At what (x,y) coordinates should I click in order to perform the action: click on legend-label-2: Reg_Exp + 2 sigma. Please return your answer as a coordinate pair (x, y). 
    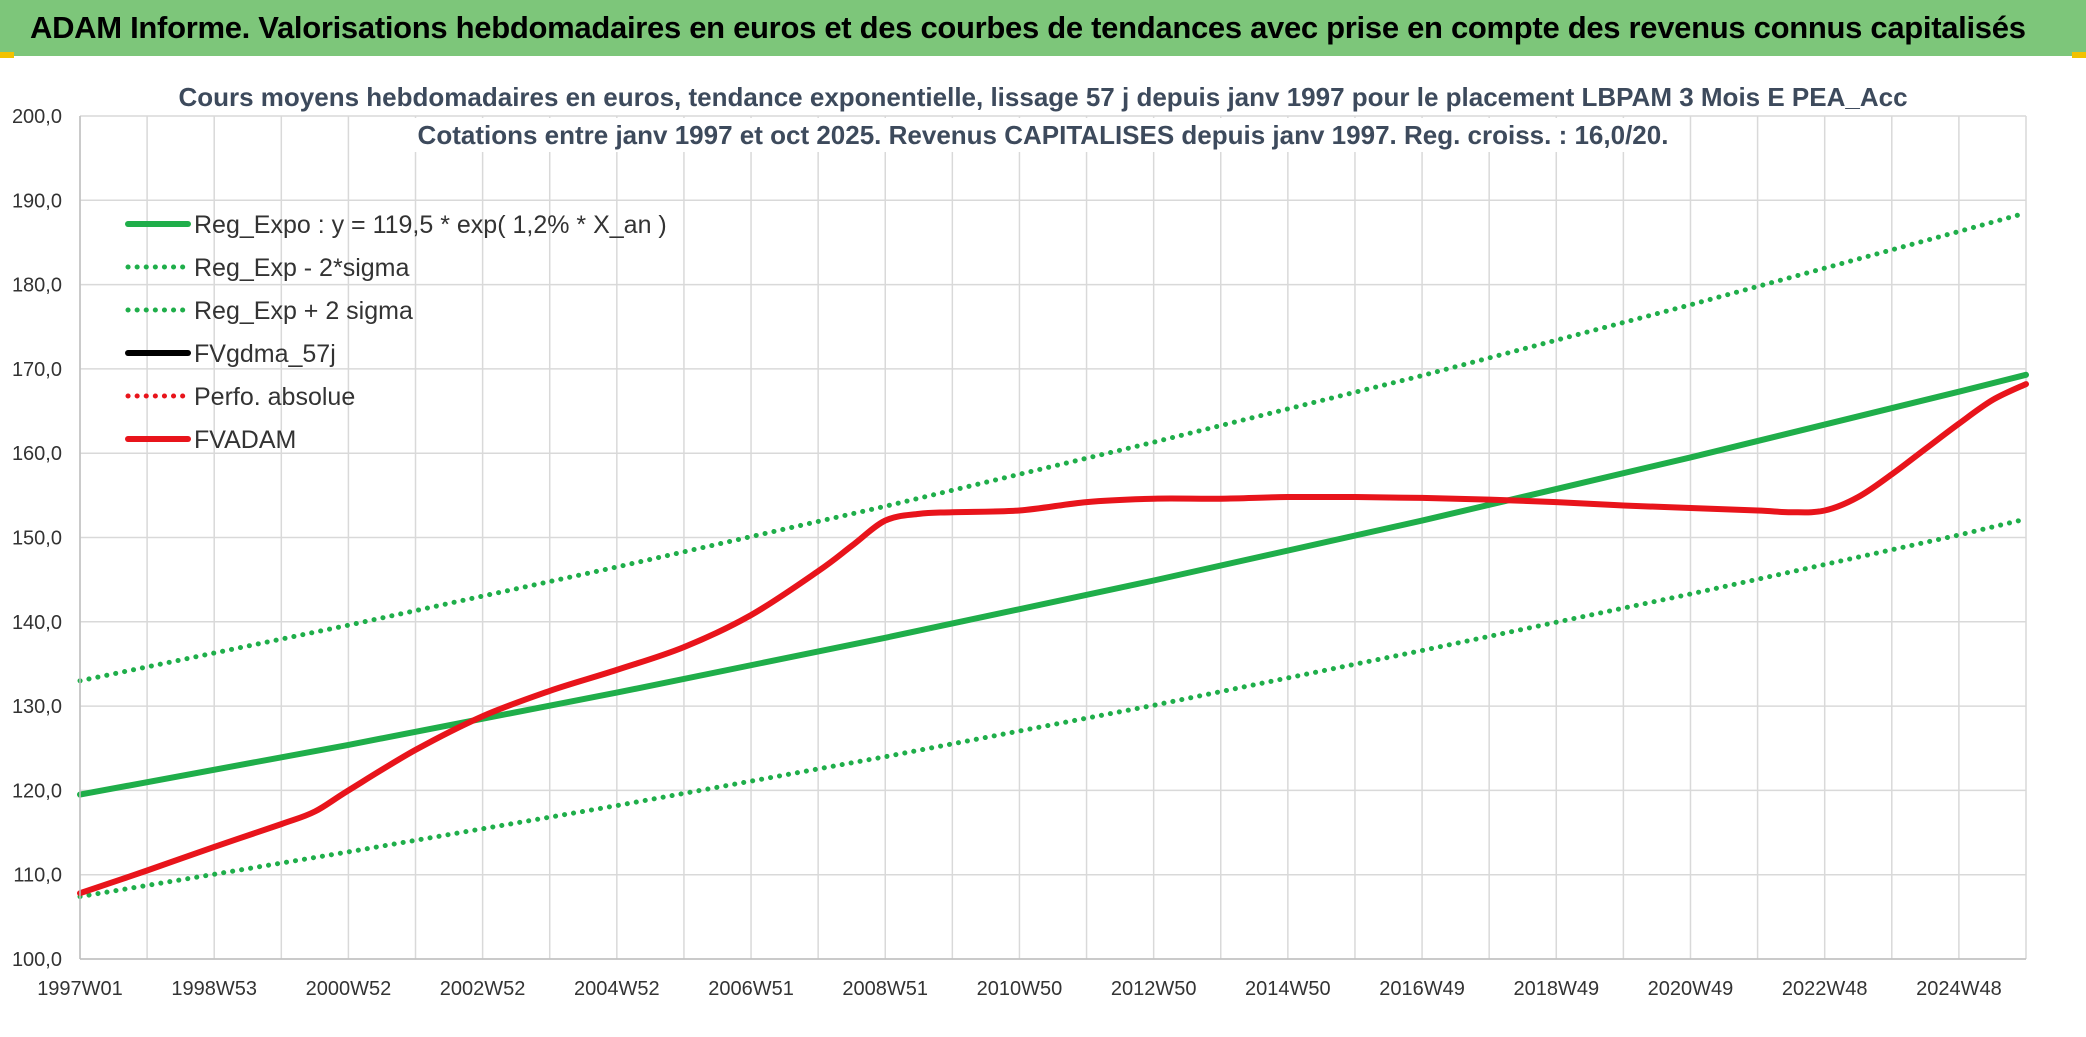
    Looking at the image, I should click on (303, 311).